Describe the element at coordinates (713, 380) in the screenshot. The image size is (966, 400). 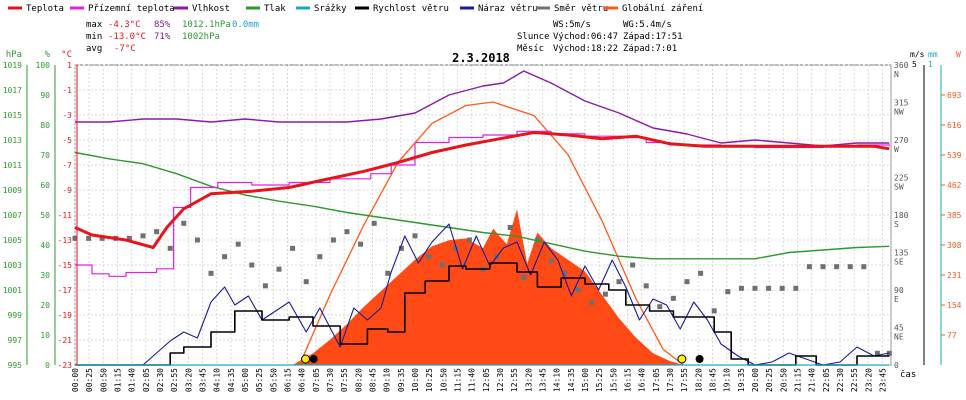
I see `x-tick-label: 18:45` at that location.